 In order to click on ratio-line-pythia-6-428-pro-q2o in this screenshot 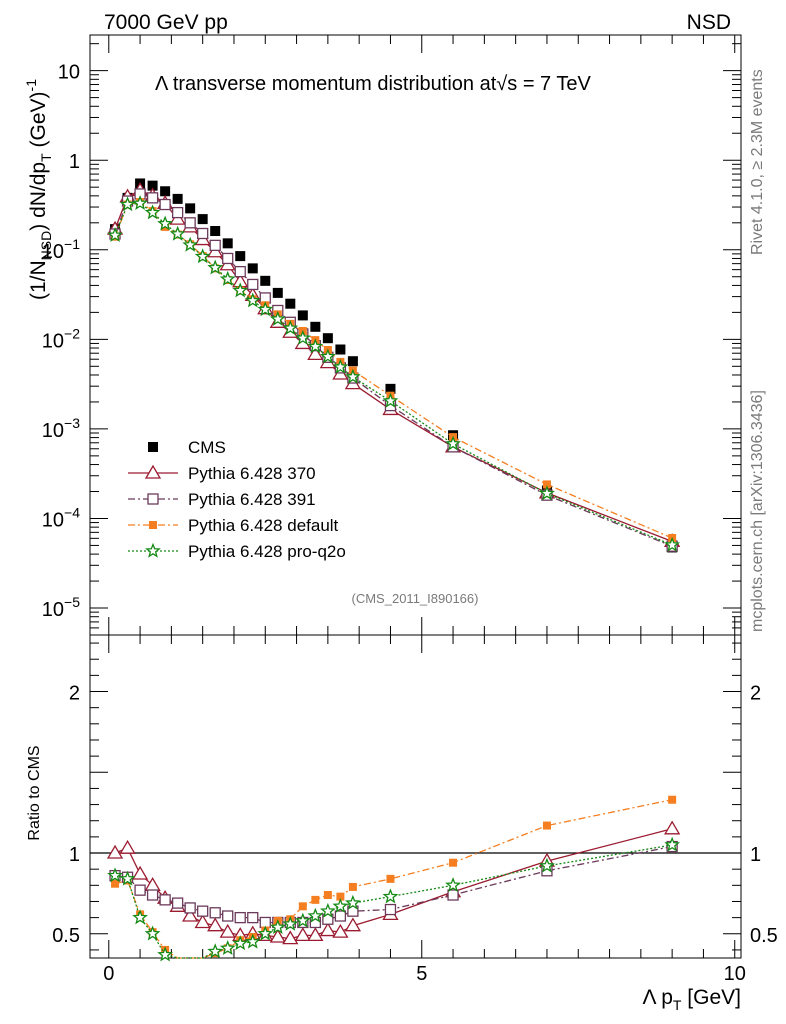, I will do `click(393, 901)`.